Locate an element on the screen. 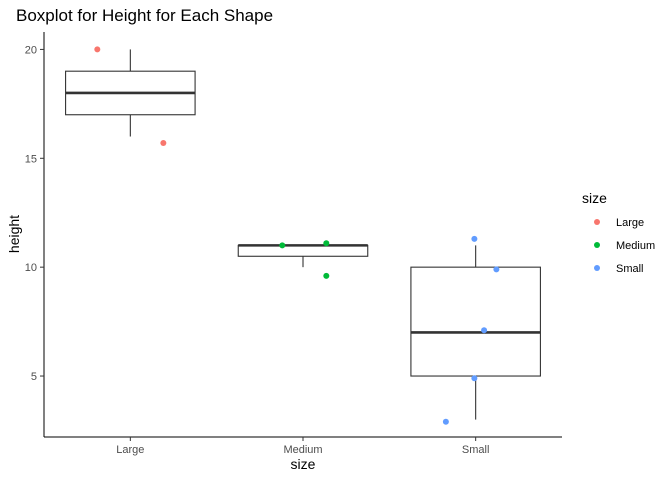 Image resolution: width=672 pixels, height=480 pixels. chart-title: Boxplot for Height for Each Shape is located at coordinates (144, 15).